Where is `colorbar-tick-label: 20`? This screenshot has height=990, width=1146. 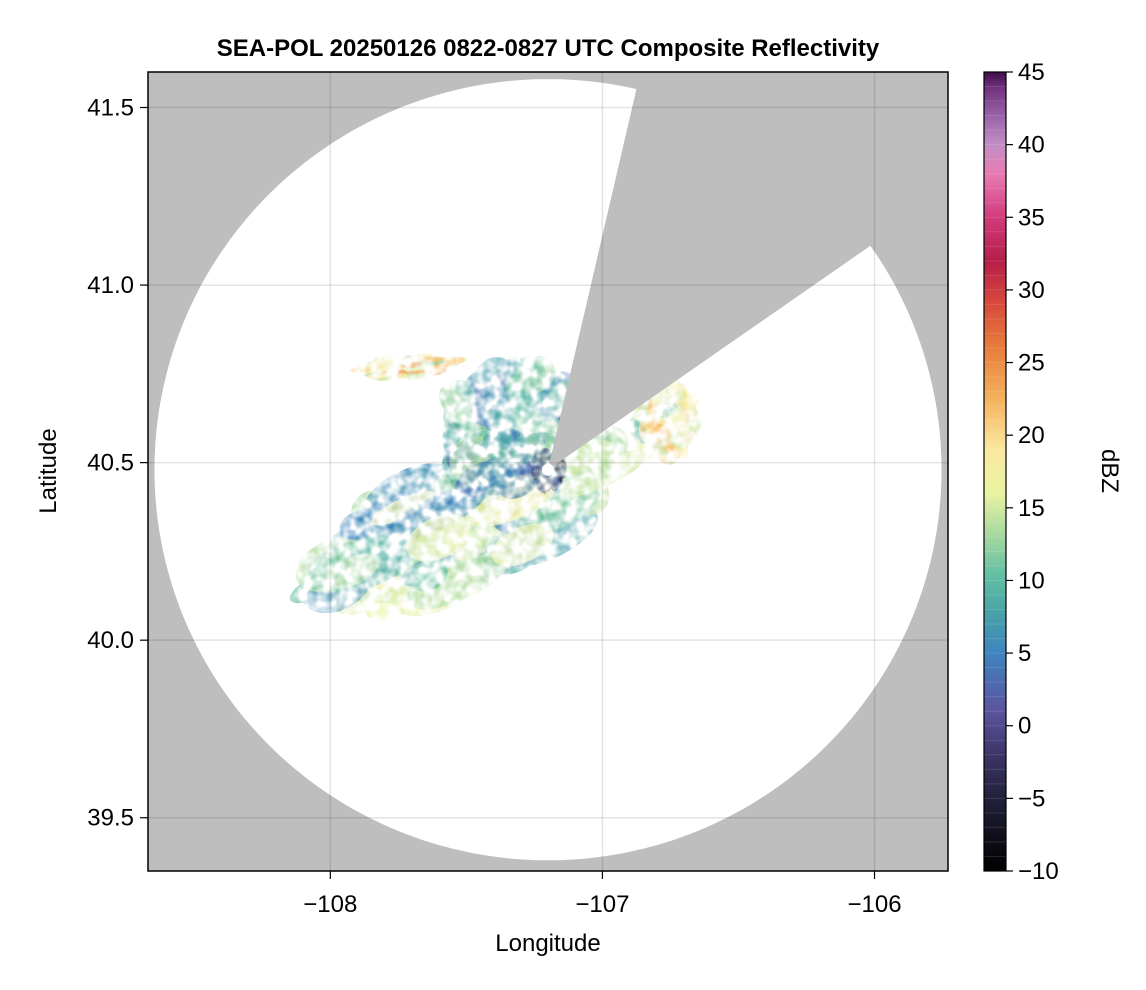
colorbar-tick-label: 20 is located at coordinates (1031, 435).